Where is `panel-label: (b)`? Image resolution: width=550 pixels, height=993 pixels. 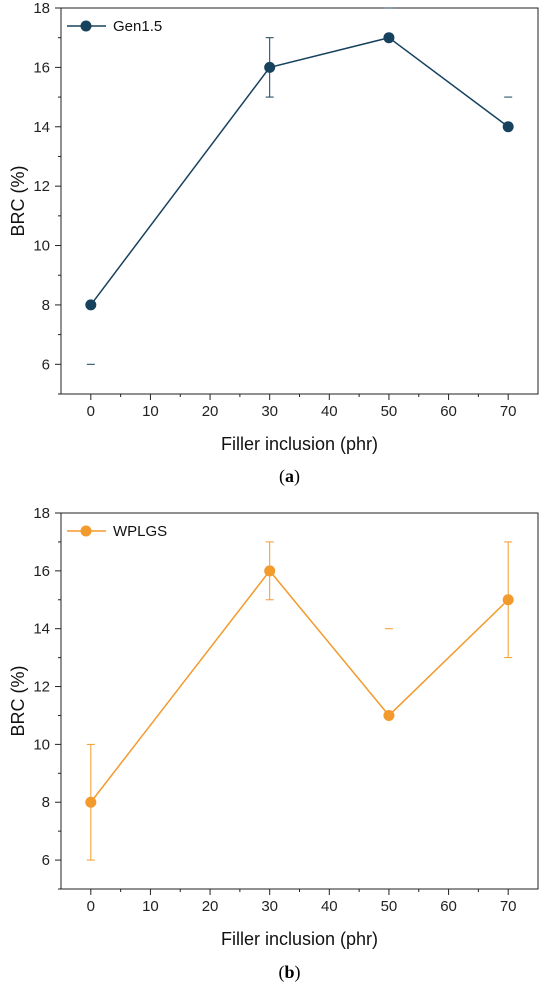 panel-label: (b) is located at coordinates (289, 972).